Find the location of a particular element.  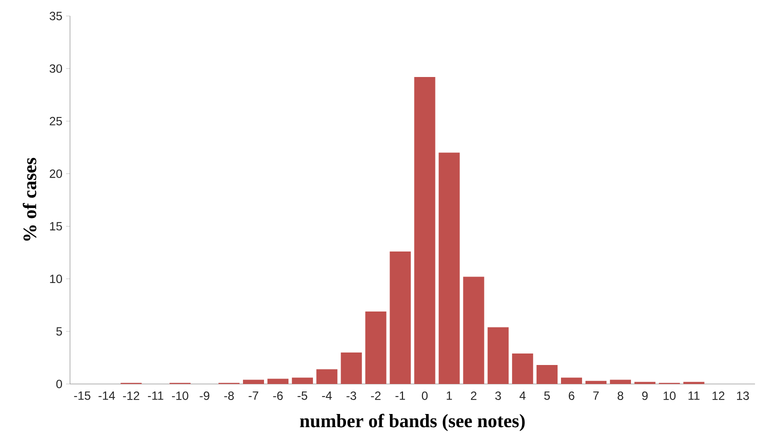

x-tick-label: 5 is located at coordinates (547, 396).